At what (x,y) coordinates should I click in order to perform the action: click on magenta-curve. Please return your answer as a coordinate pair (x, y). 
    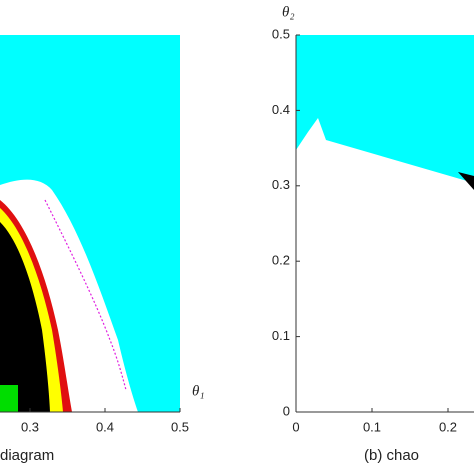
    Looking at the image, I should click on (85, 295).